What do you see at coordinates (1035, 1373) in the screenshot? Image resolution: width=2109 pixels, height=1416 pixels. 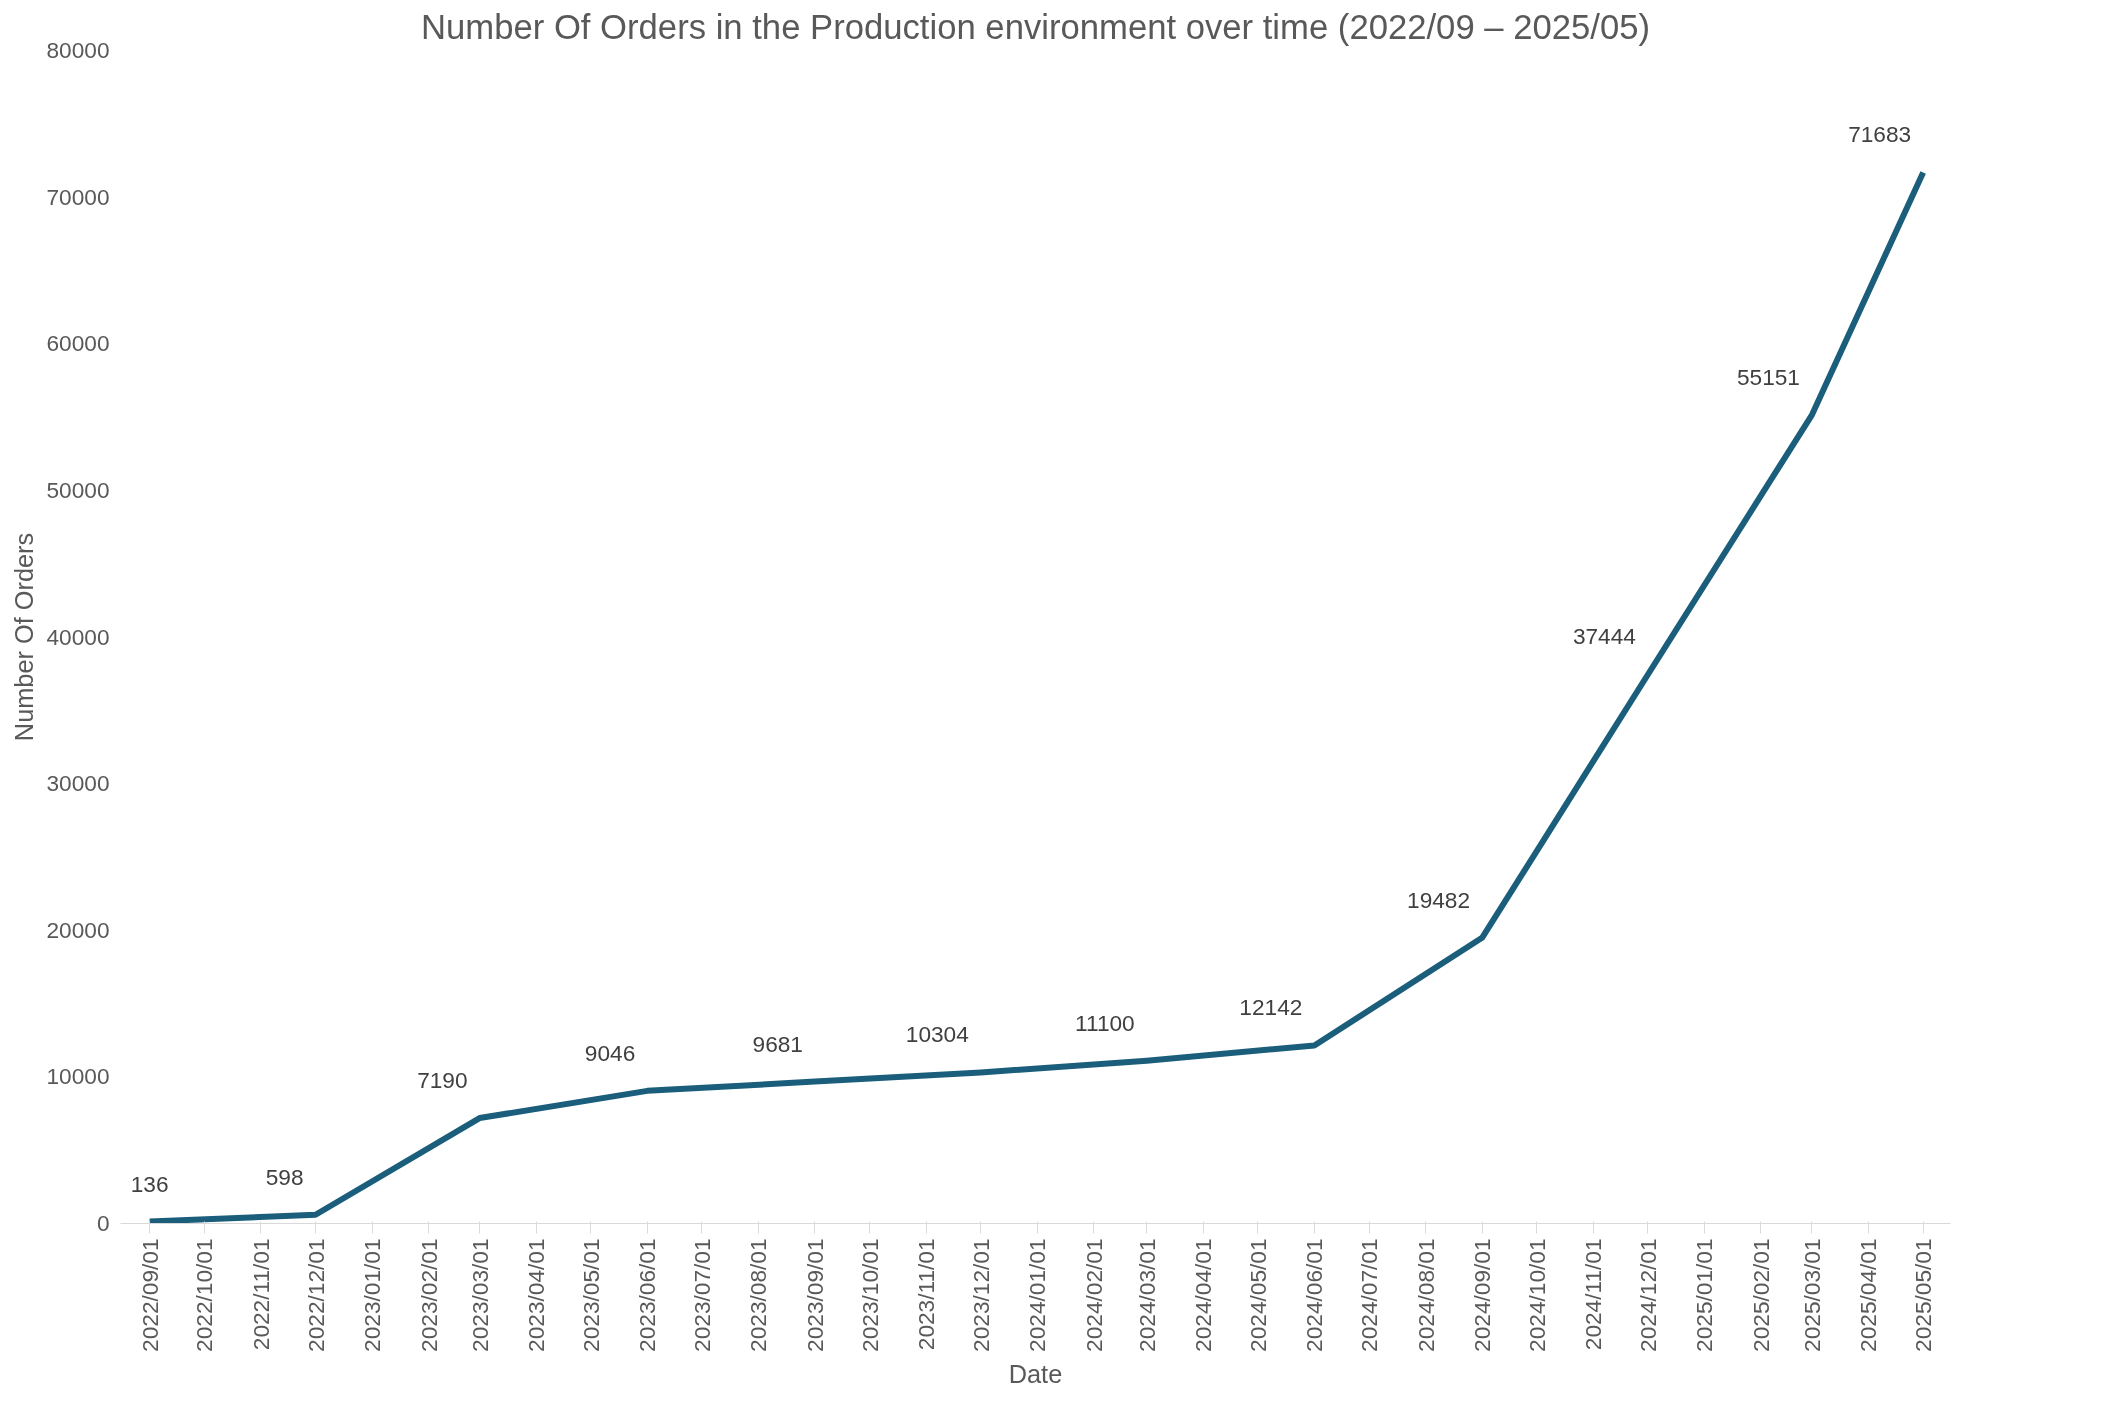 I see `x-axis-title: Date` at bounding box center [1035, 1373].